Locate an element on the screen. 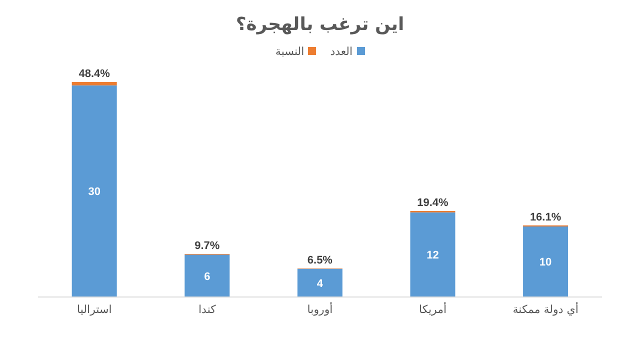  data-label: 16.1% is located at coordinates (546, 217).